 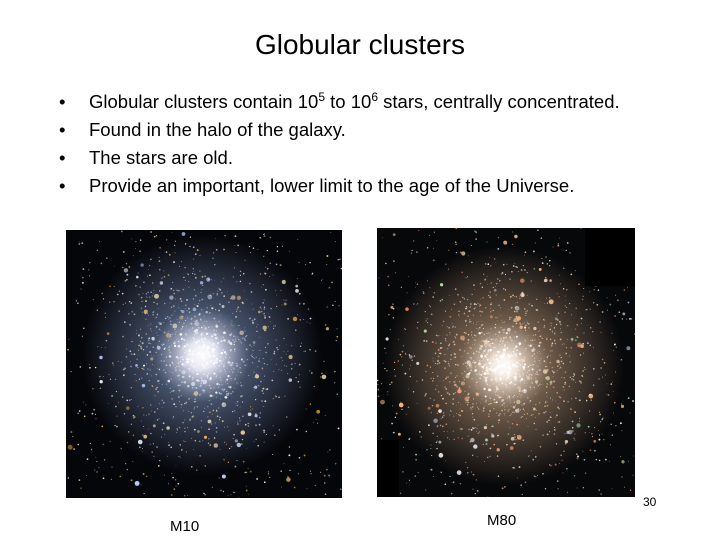 What do you see at coordinates (348, 101) in the screenshot?
I see `bullet-text-part: to 10` at bounding box center [348, 101].